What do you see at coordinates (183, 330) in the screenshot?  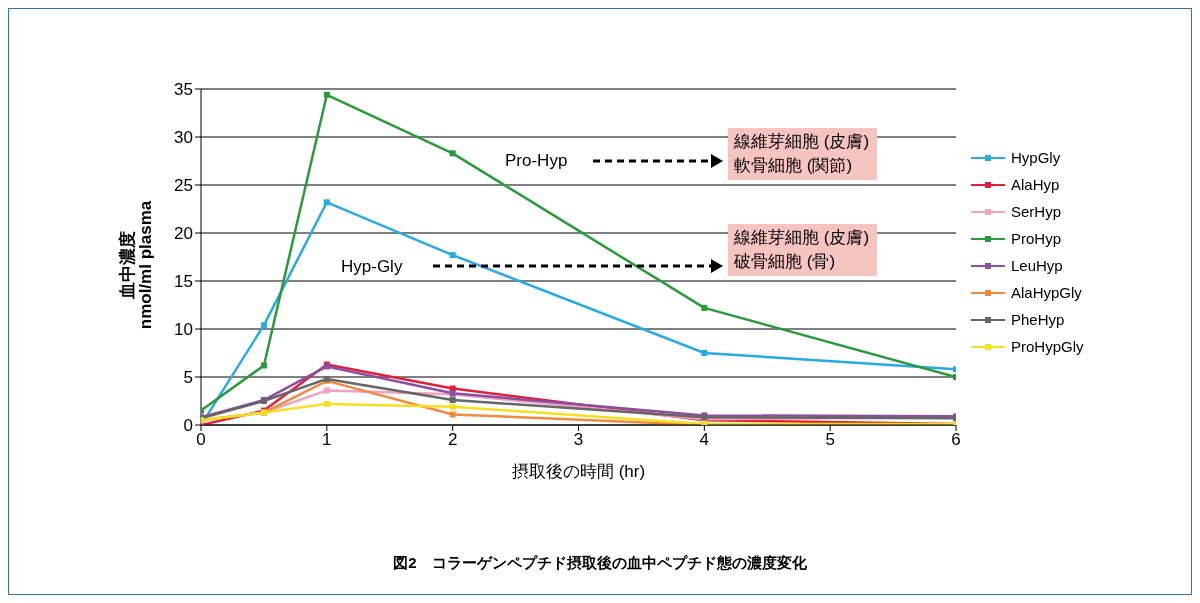 I see `y-tick-label: 10` at bounding box center [183, 330].